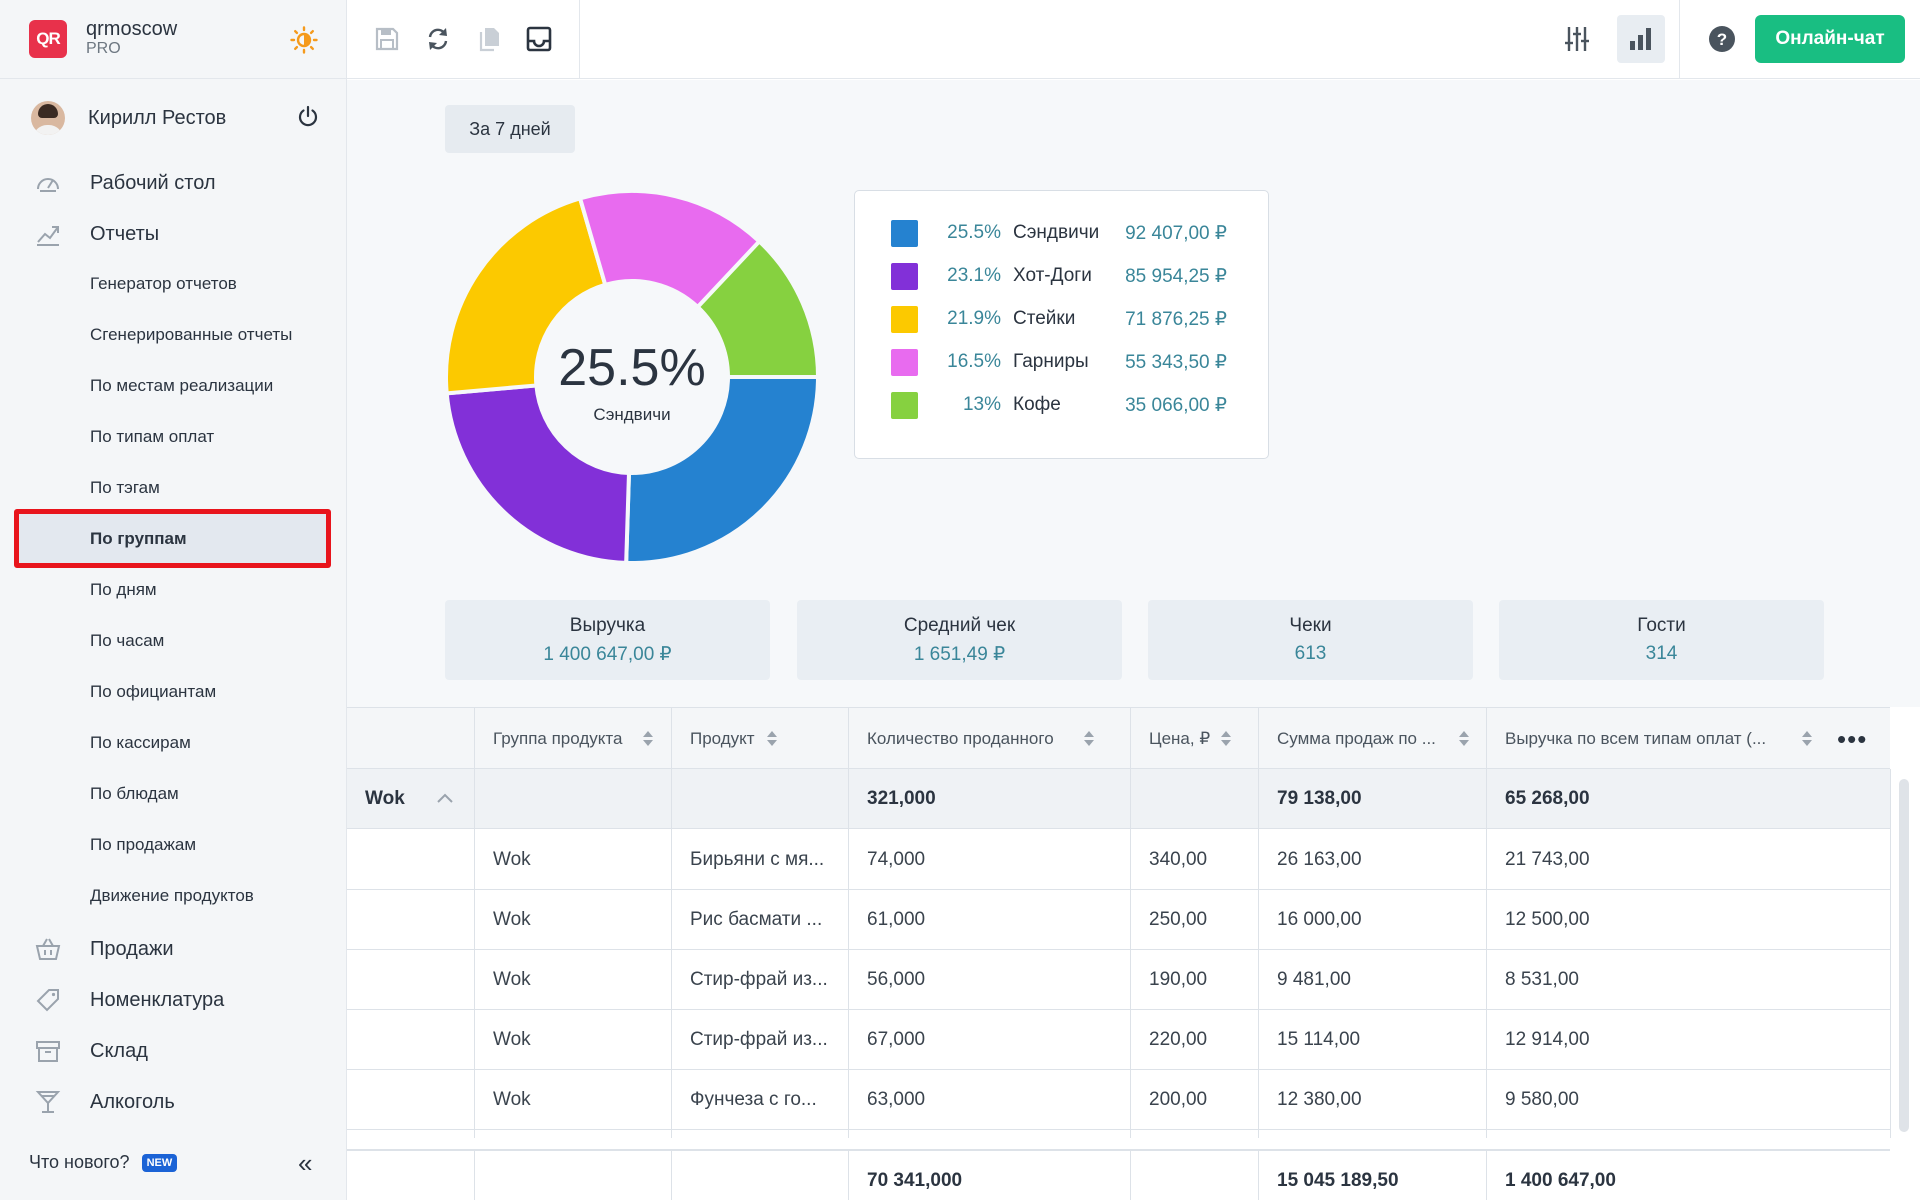  What do you see at coordinates (308, 117) in the screenshot?
I see `power-icon` at bounding box center [308, 117].